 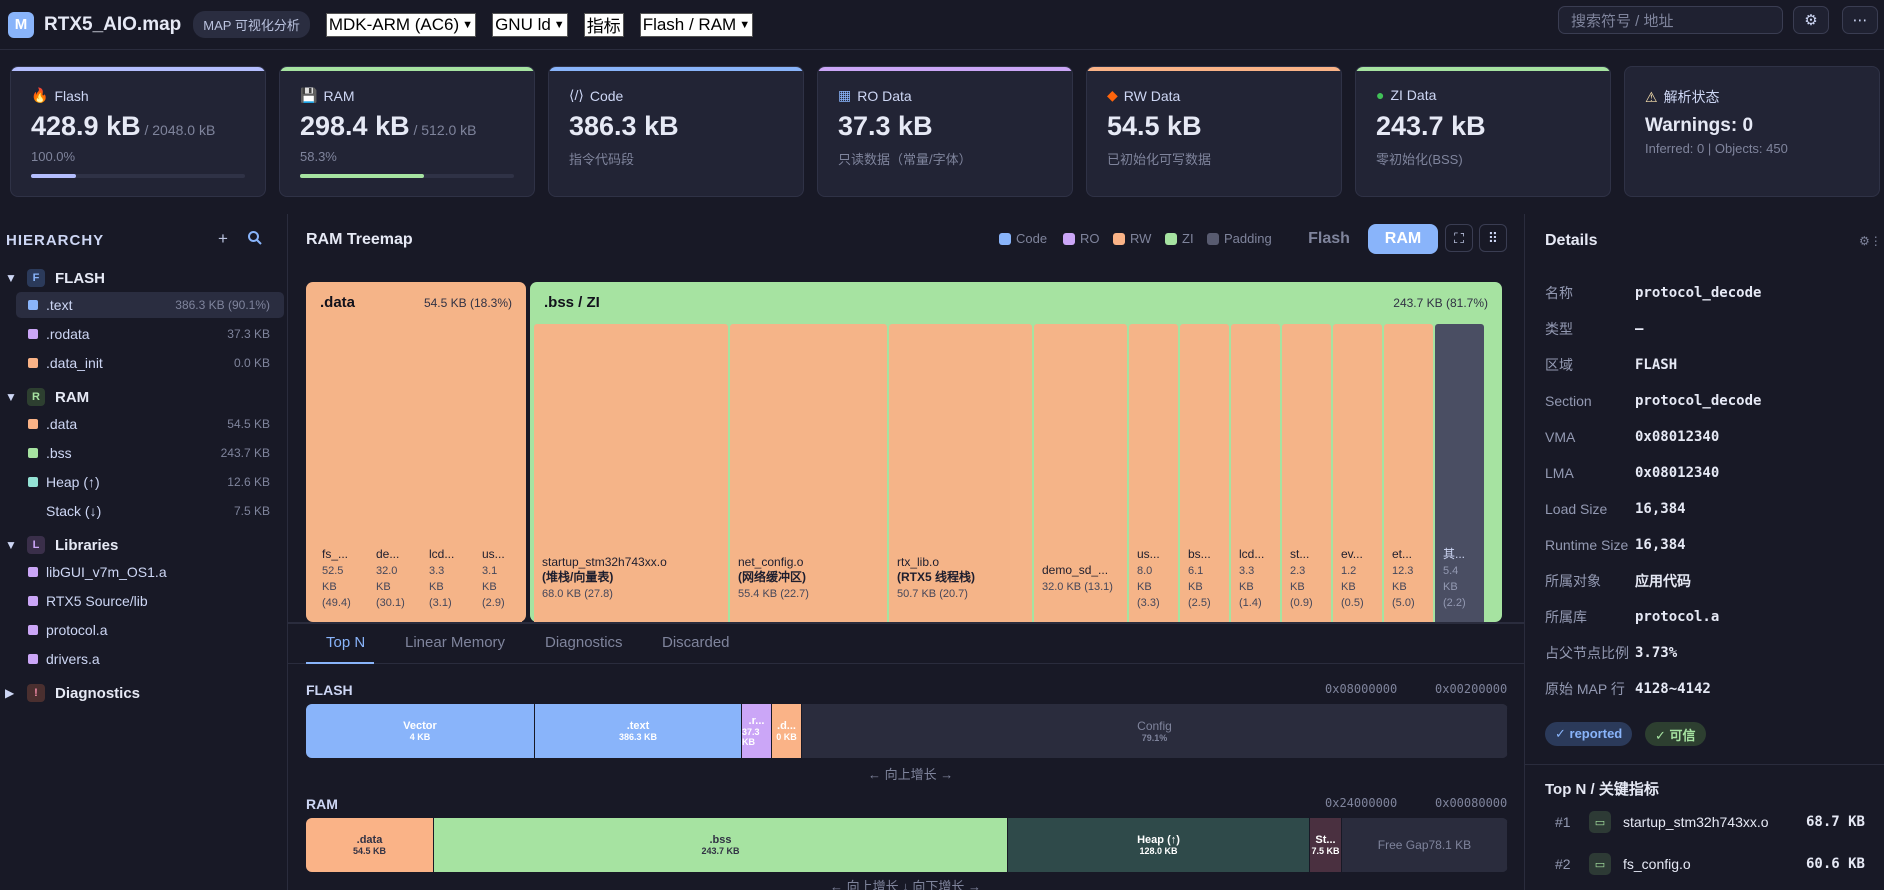 I want to click on card-label: 💾 RAM, so click(x=327, y=95).